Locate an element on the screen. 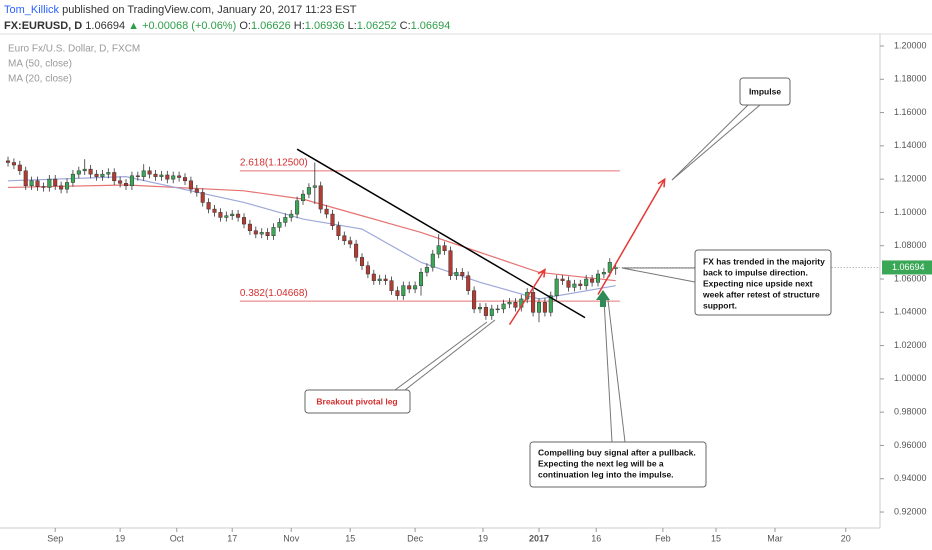 Image resolution: width=932 pixels, height=550 pixels. ohlc-value: 1.06252 is located at coordinates (376, 26).